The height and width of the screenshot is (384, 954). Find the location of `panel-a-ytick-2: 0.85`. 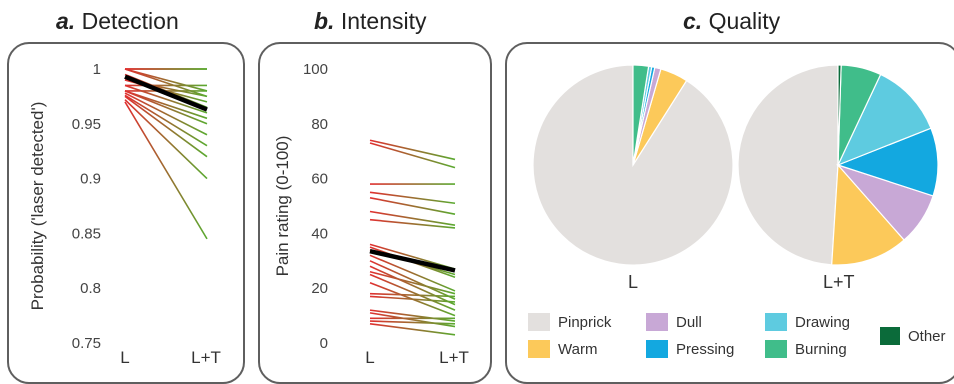

panel-a-ytick-2: 0.85 is located at coordinates (86, 233).